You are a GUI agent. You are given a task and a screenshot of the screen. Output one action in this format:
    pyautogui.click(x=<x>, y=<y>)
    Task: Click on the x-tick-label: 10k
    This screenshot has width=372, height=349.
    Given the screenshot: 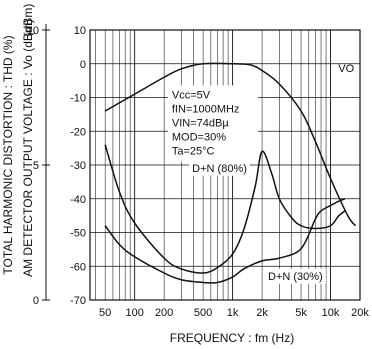 What is the action you would take?
    pyautogui.click(x=331, y=313)
    